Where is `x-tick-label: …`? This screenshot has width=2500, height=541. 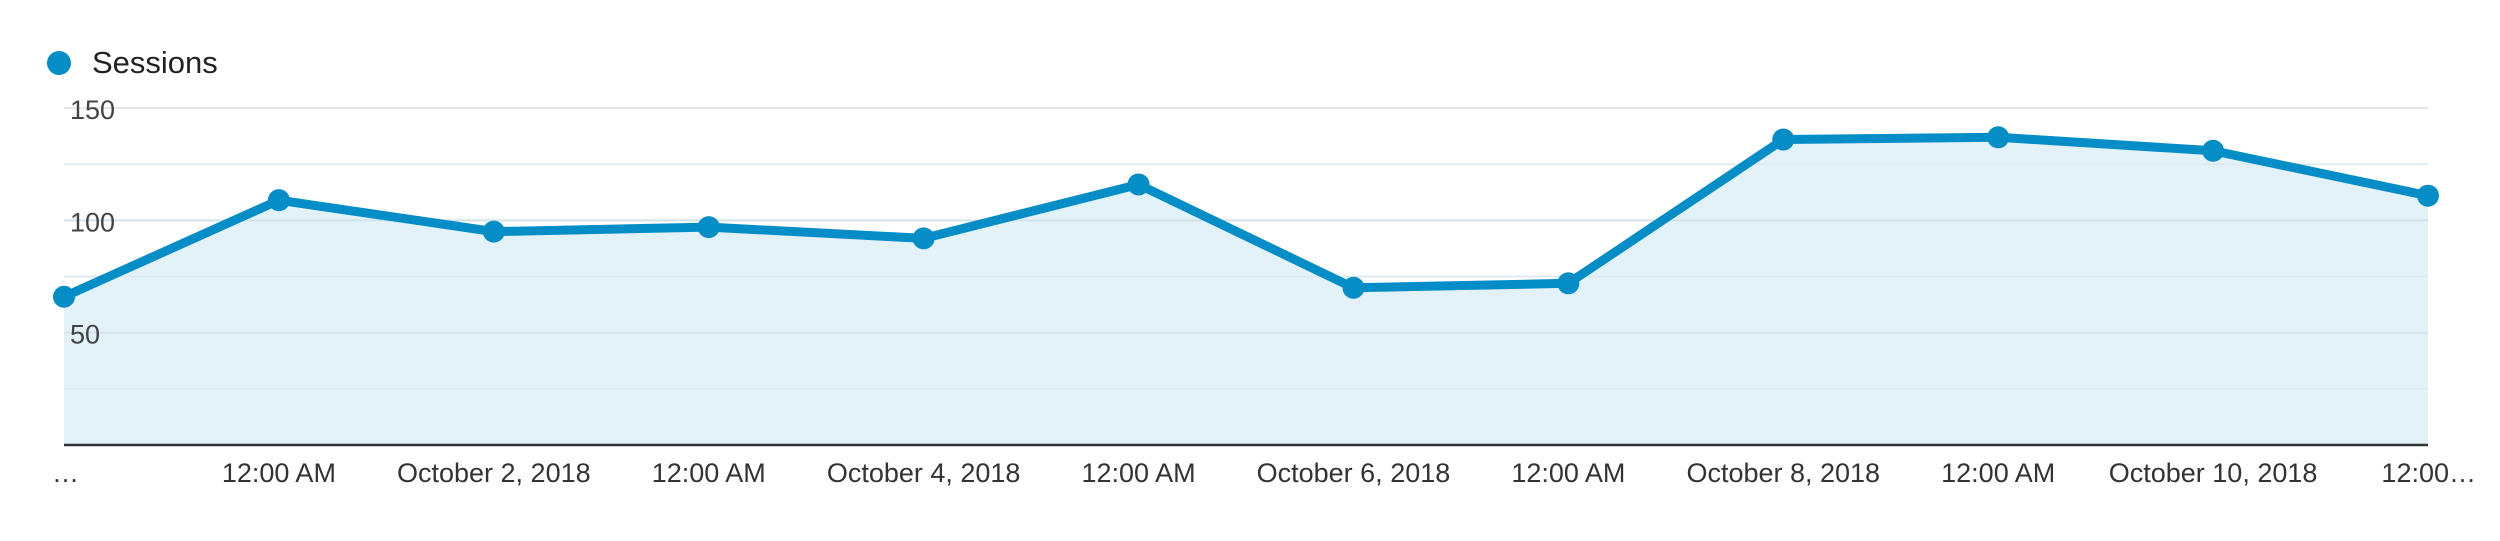
x-tick-label: … is located at coordinates (65, 473).